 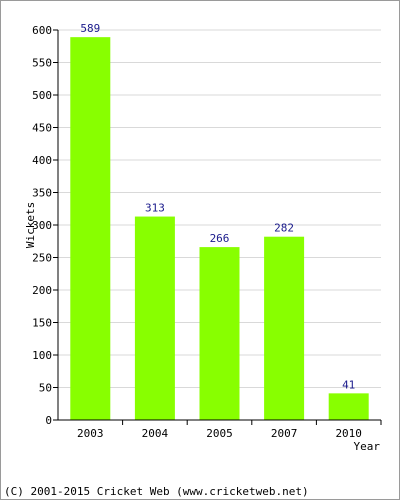 What do you see at coordinates (90, 28) in the screenshot?
I see `data-label: 589` at bounding box center [90, 28].